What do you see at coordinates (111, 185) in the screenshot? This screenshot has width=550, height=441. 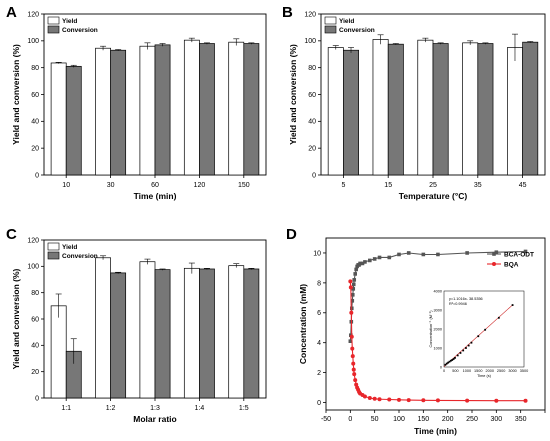 I see `x-tick-label: 30` at bounding box center [111, 185].